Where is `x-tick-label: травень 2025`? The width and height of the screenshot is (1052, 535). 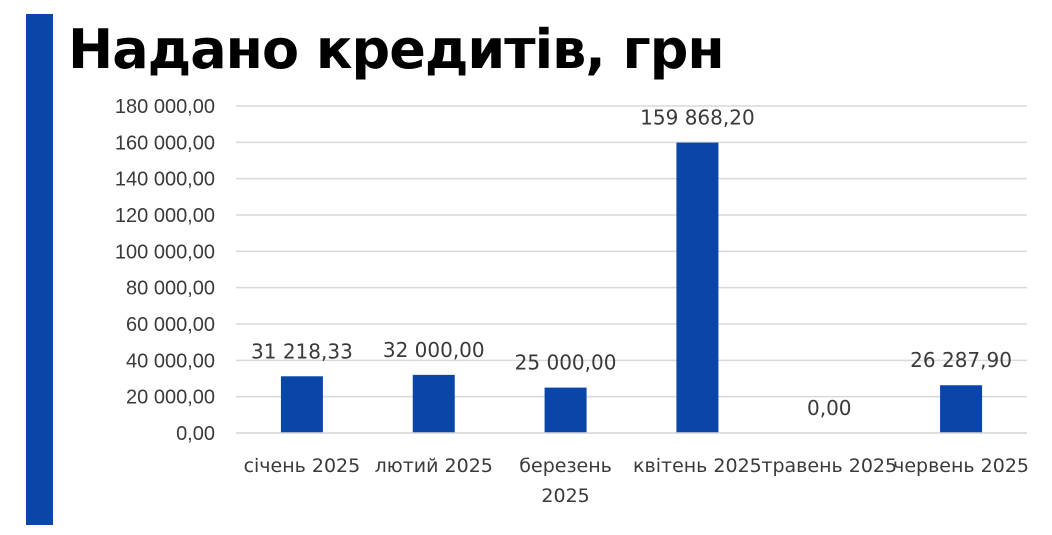 x-tick-label: травень 2025 is located at coordinates (829, 466).